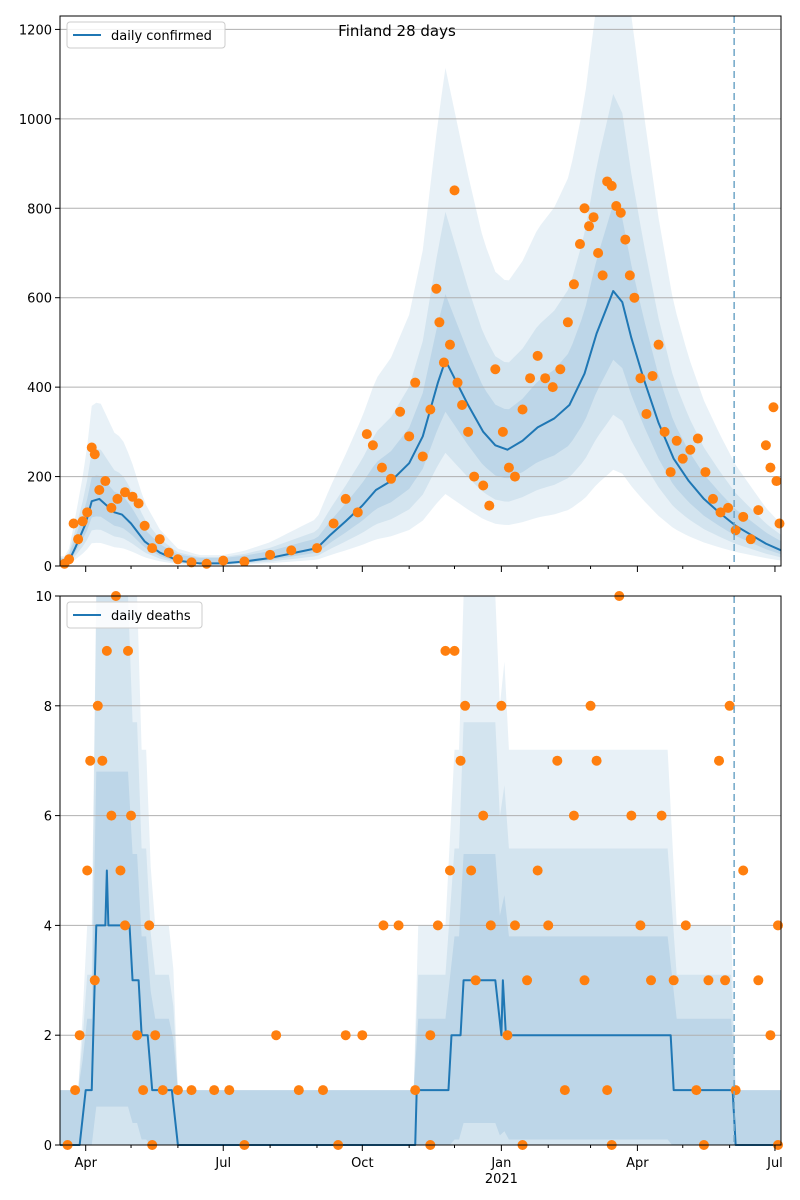  Describe the element at coordinates (48, 707) in the screenshot. I see `y-tick-label: 8` at that location.